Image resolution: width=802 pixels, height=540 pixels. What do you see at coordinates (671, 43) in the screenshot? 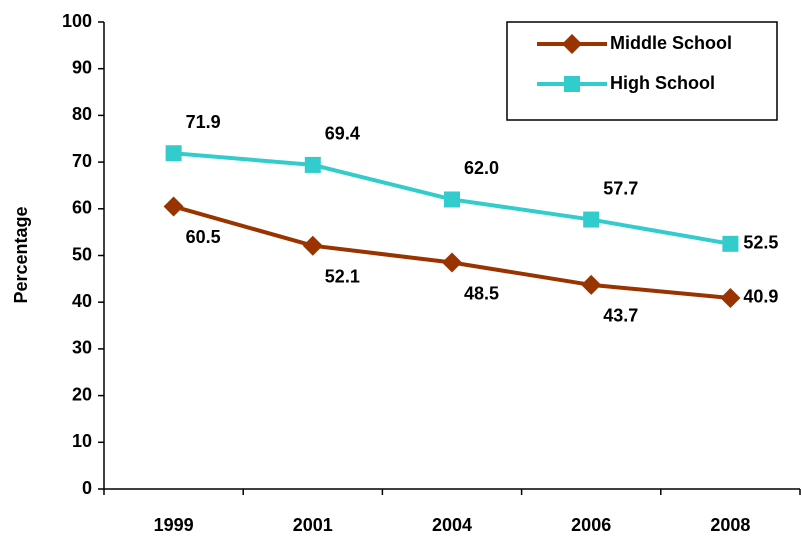
I see `legend-label: Middle School` at bounding box center [671, 43].